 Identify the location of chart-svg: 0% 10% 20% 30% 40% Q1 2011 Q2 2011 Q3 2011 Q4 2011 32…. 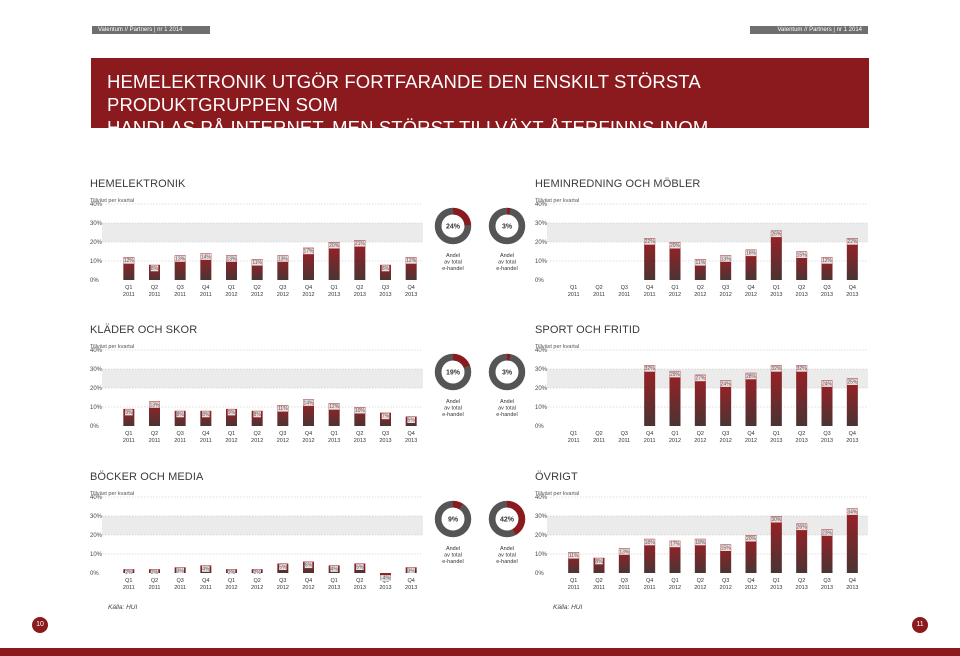
(701, 396).